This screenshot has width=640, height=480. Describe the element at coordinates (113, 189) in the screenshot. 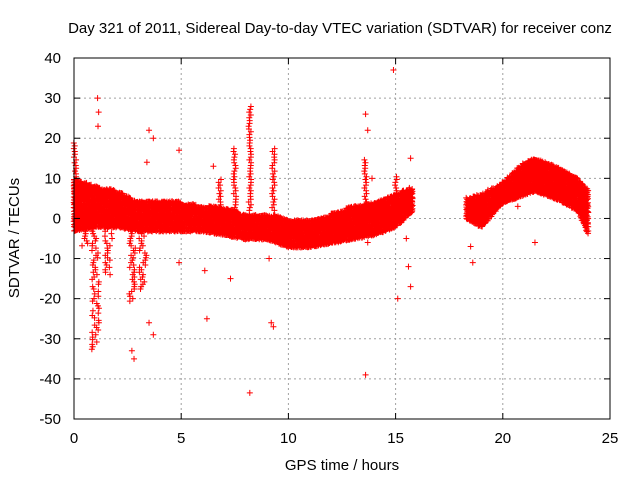

I see `data-point` at that location.